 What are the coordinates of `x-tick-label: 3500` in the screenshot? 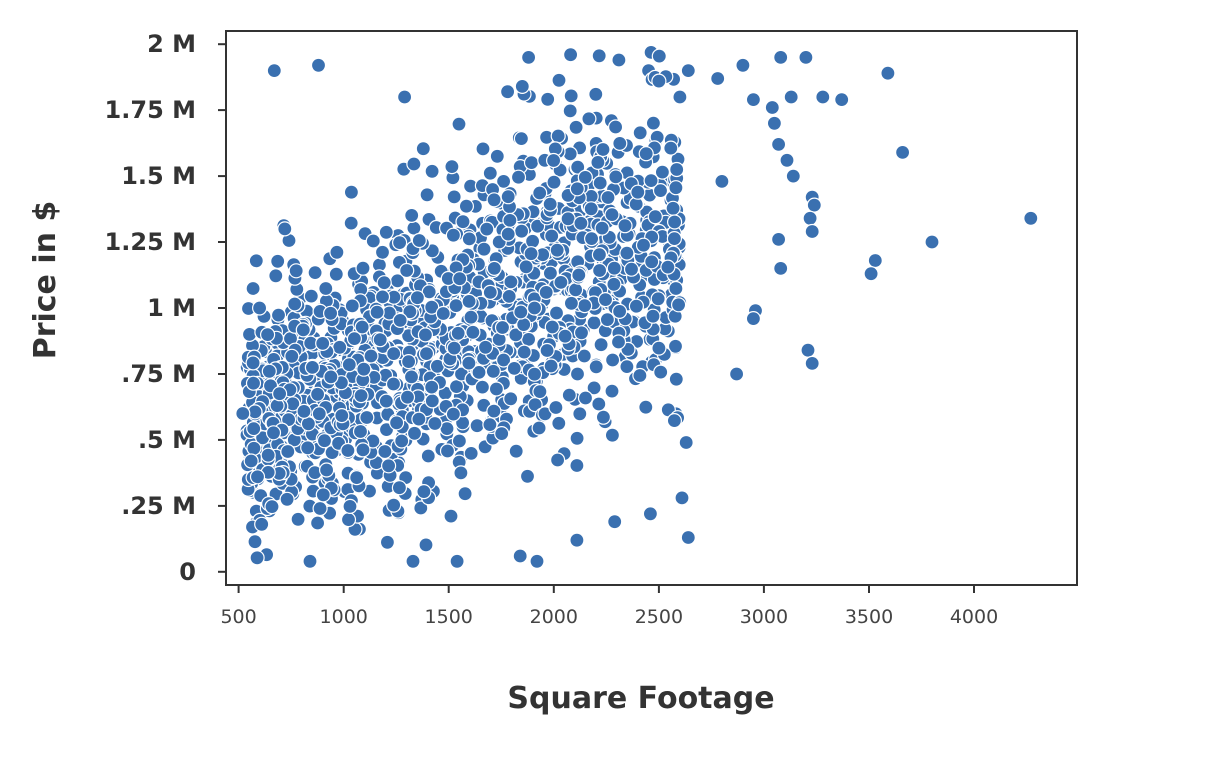 It's located at (869, 617).